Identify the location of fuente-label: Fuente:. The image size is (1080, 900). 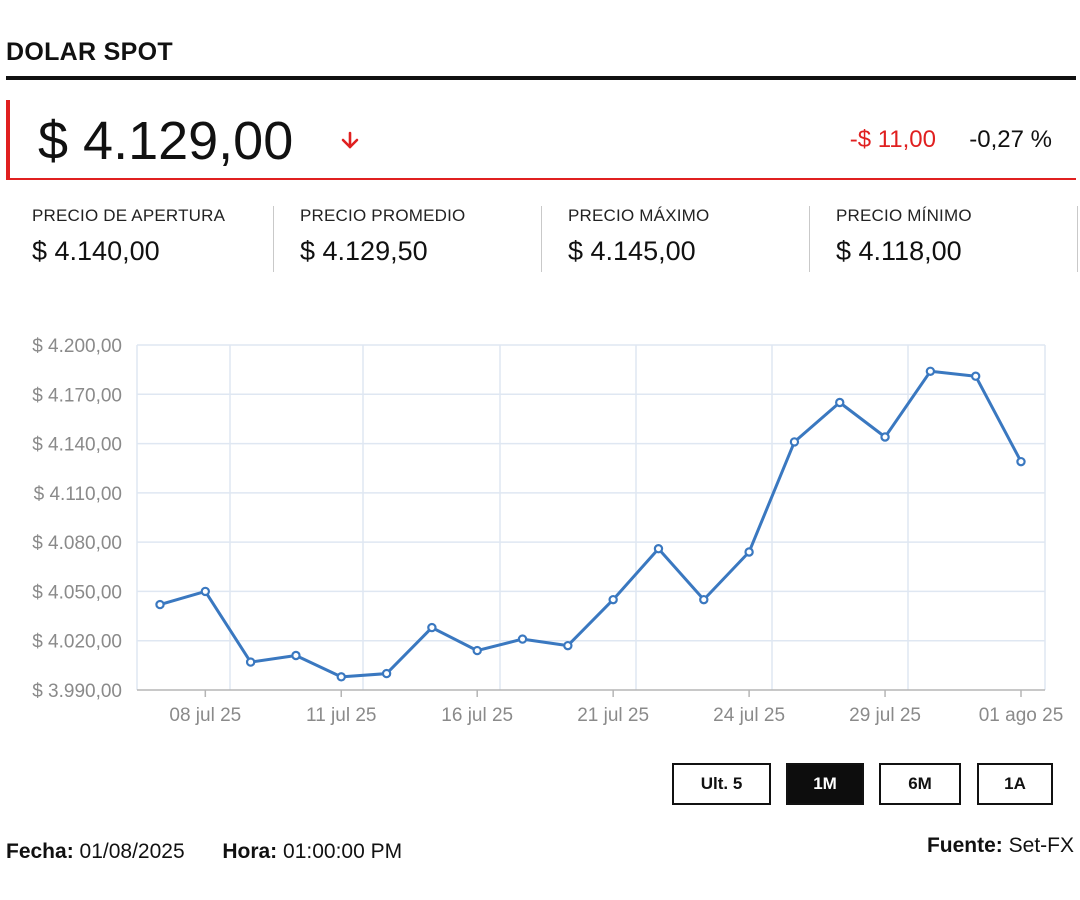
(964, 845).